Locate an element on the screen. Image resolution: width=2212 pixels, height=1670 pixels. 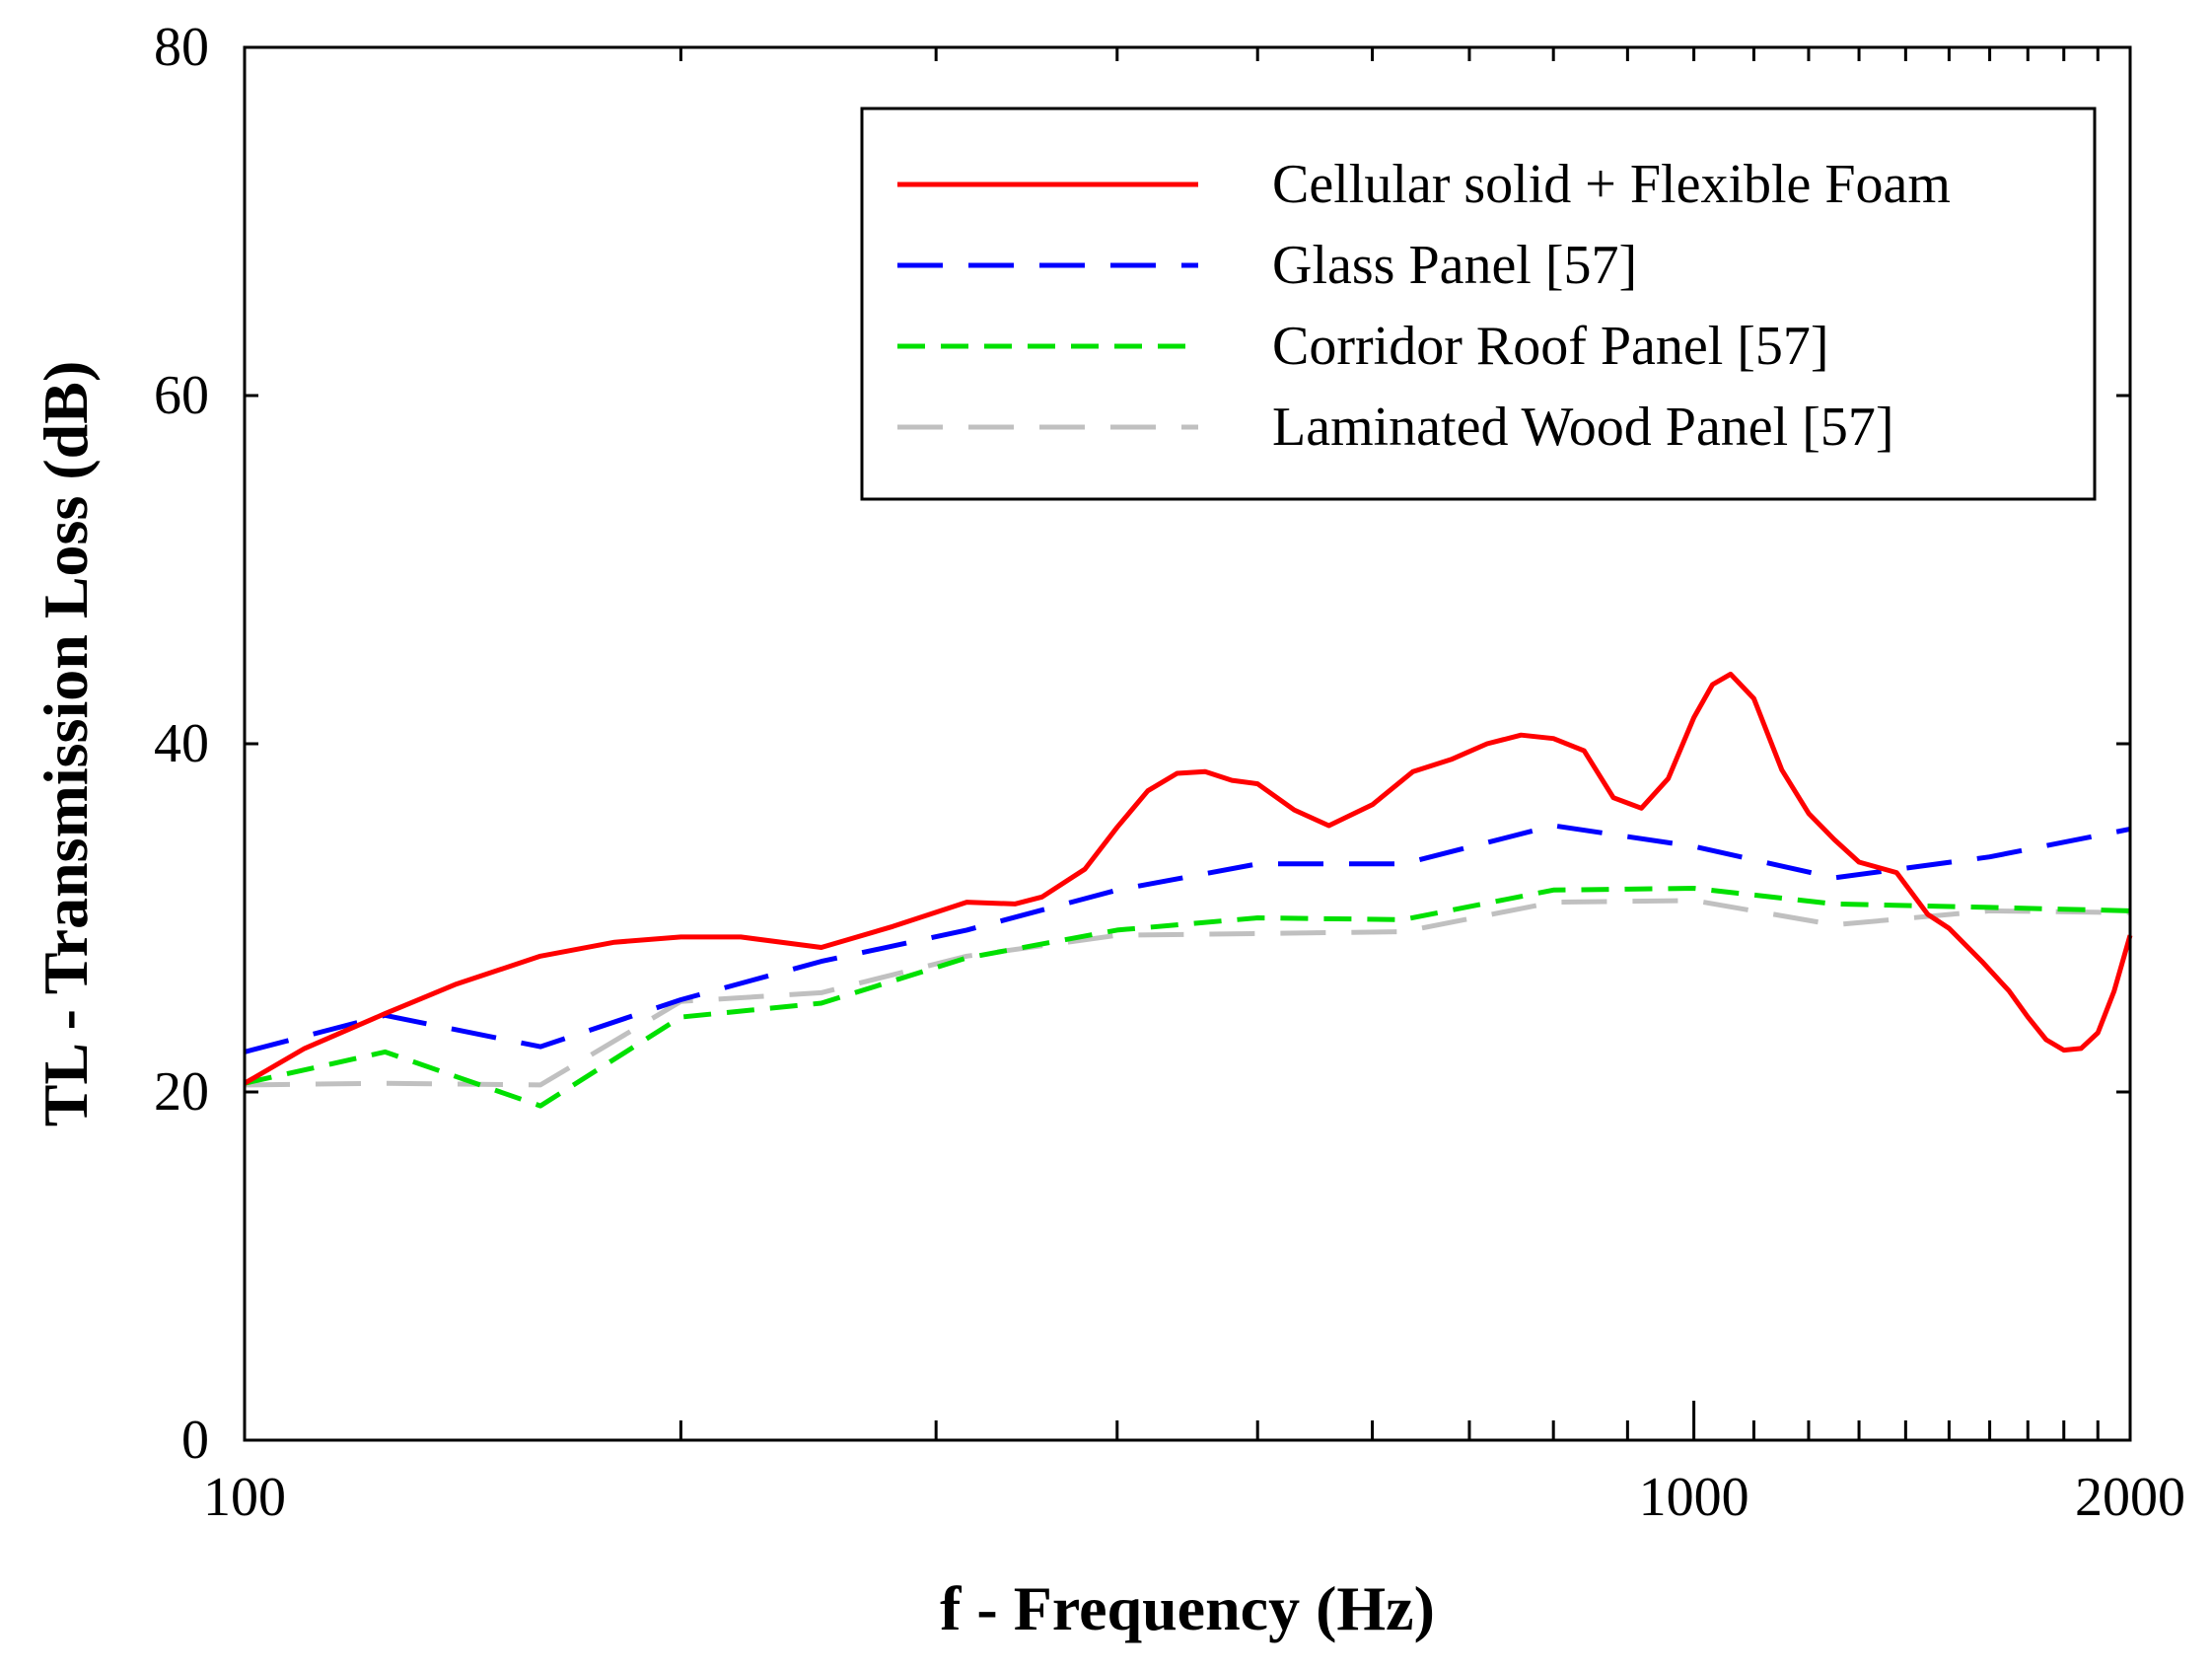
y-tick-label-1: 20 is located at coordinates (181, 1092).